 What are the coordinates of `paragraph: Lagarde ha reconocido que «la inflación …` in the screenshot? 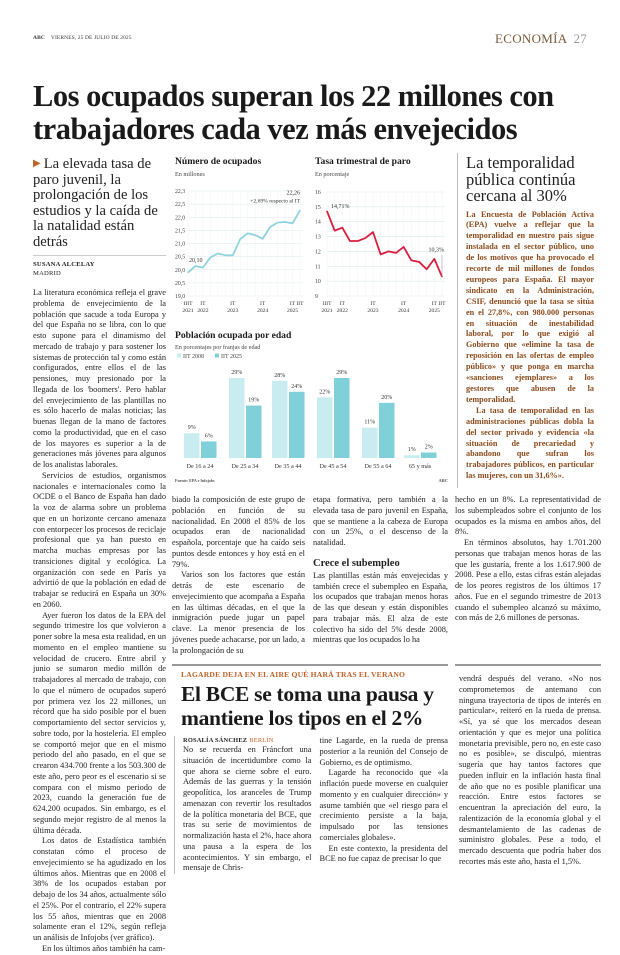 It's located at (384, 805).